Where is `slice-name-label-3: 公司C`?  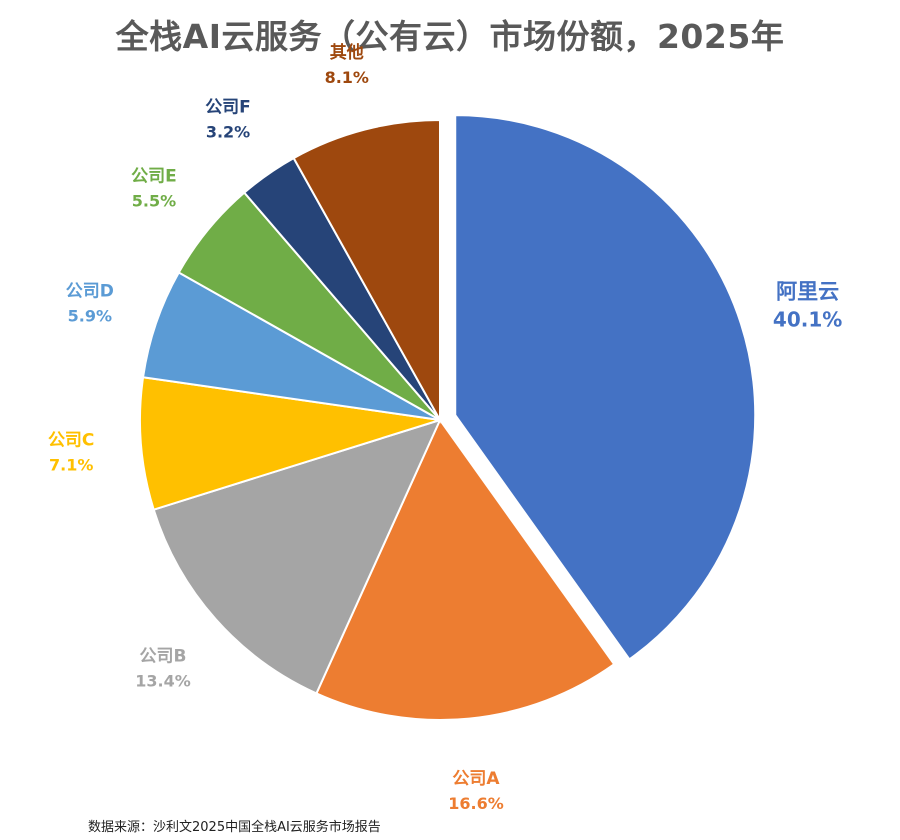 slice-name-label-3: 公司C is located at coordinates (71, 441).